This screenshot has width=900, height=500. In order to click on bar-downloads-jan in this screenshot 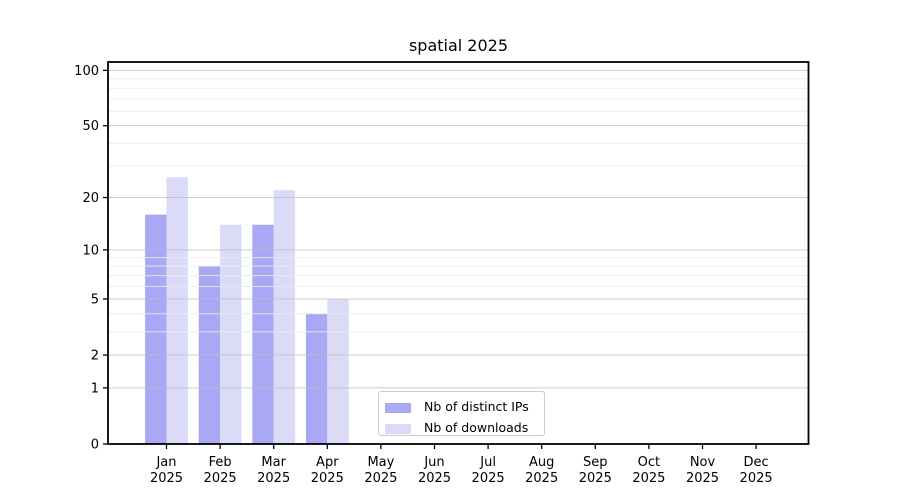, I will do `click(177, 311)`.